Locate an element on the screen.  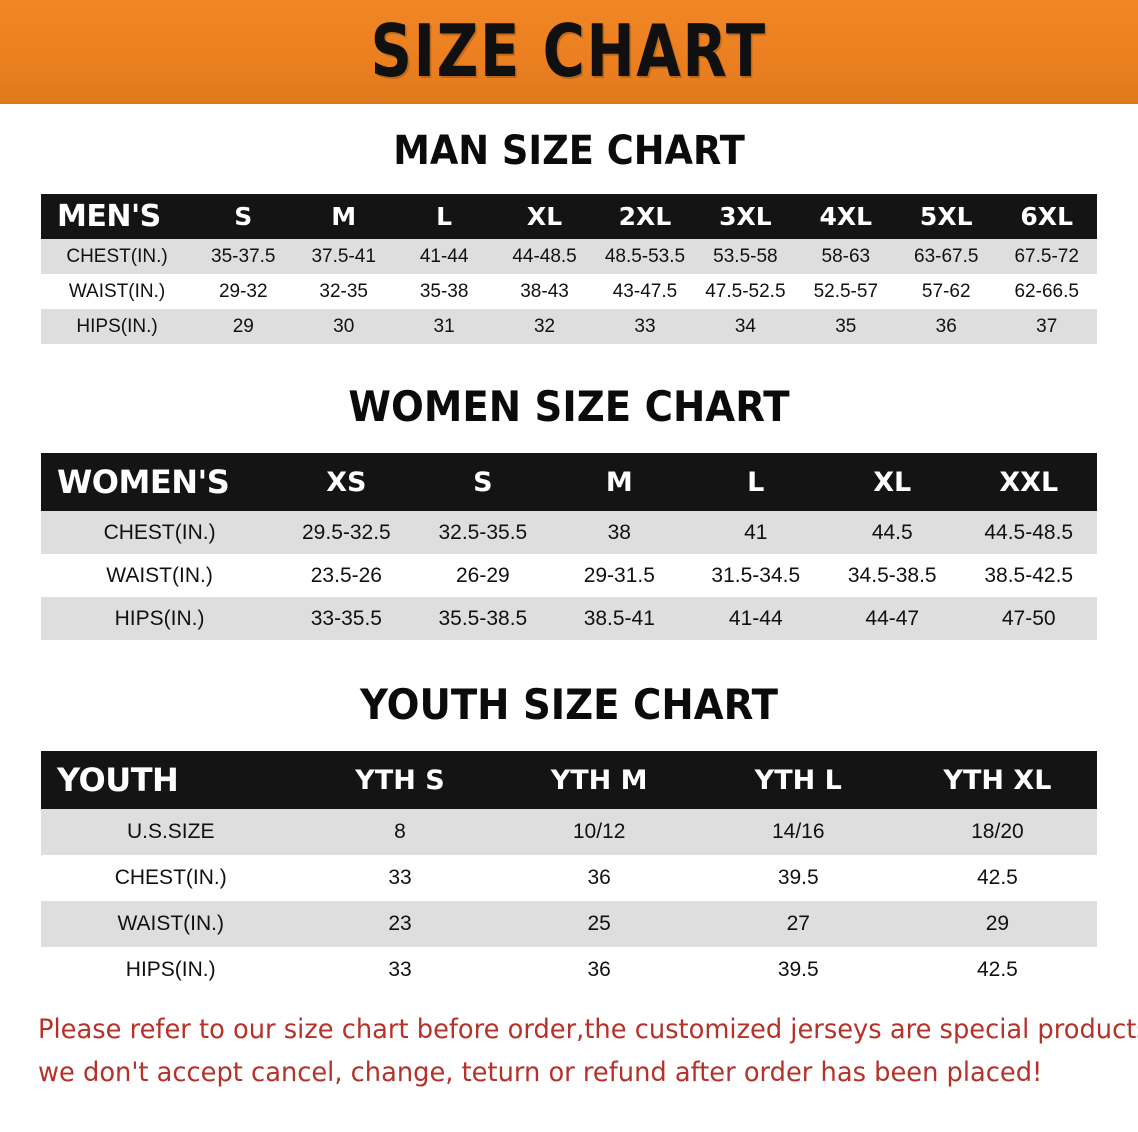
women-column-header: XL is located at coordinates (892, 482).